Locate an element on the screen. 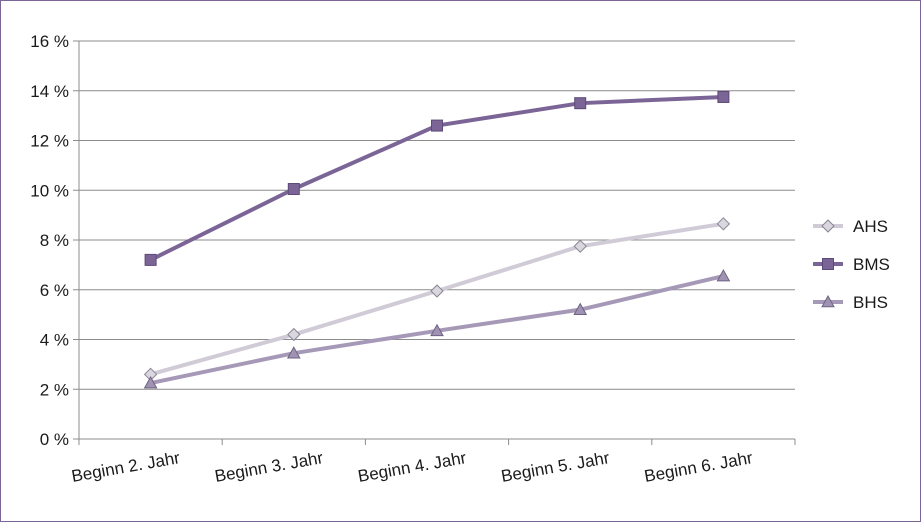 Image resolution: width=921 pixels, height=523 pixels. x-tick-label: Beginn 2. Jahr is located at coordinates (126, 467).